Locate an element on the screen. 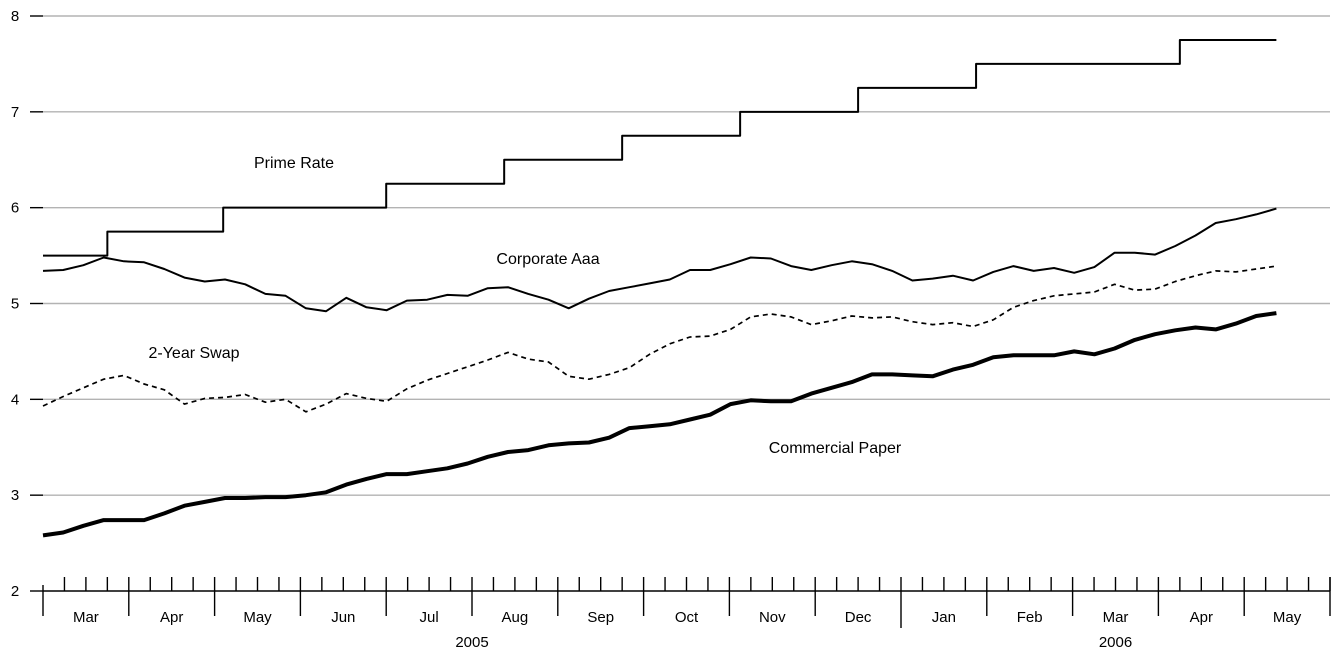  series-label-commercial-paper: Commercial Paper is located at coordinates (835, 448).